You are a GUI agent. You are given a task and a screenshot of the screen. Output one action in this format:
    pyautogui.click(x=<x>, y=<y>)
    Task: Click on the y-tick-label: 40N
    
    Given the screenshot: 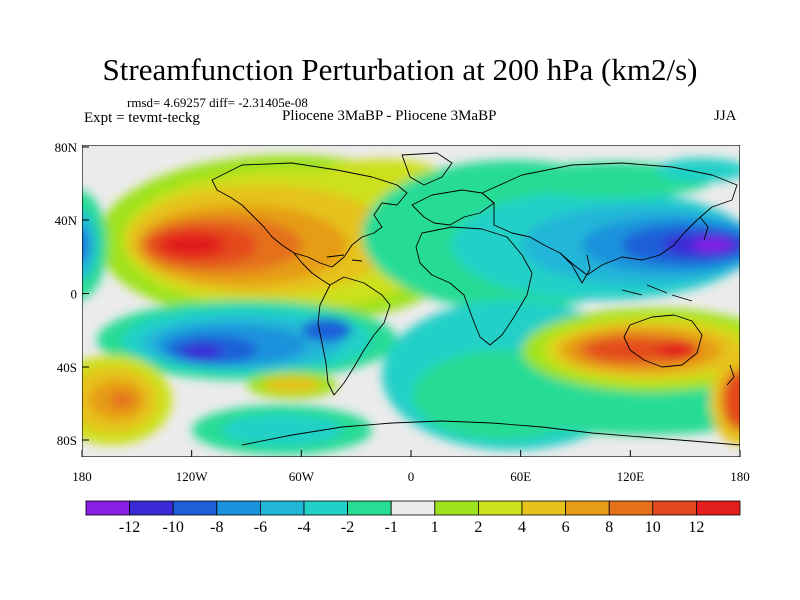 What is the action you would take?
    pyautogui.click(x=66, y=220)
    